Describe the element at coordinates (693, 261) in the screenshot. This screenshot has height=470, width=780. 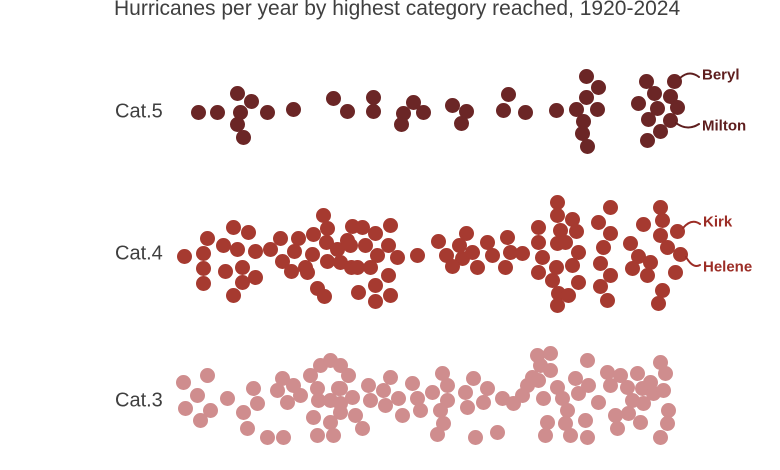
I see `connector-line-helene` at that location.